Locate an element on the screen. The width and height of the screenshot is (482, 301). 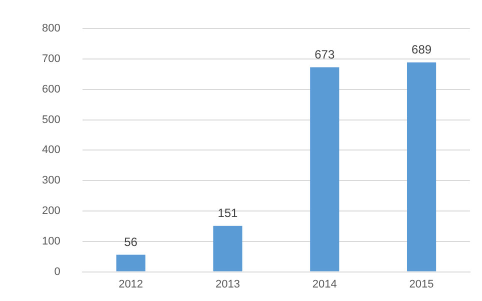
x-tick-label: 2013 is located at coordinates (227, 284).